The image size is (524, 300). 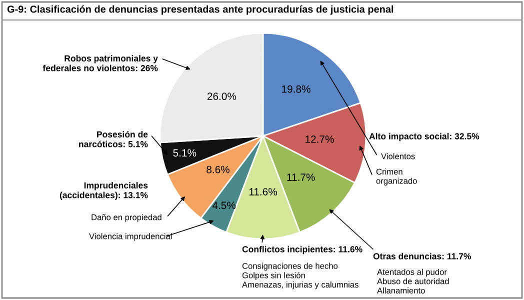 What do you see at coordinates (127, 218) in the screenshot?
I see `text: Daño en propiedad` at bounding box center [127, 218].